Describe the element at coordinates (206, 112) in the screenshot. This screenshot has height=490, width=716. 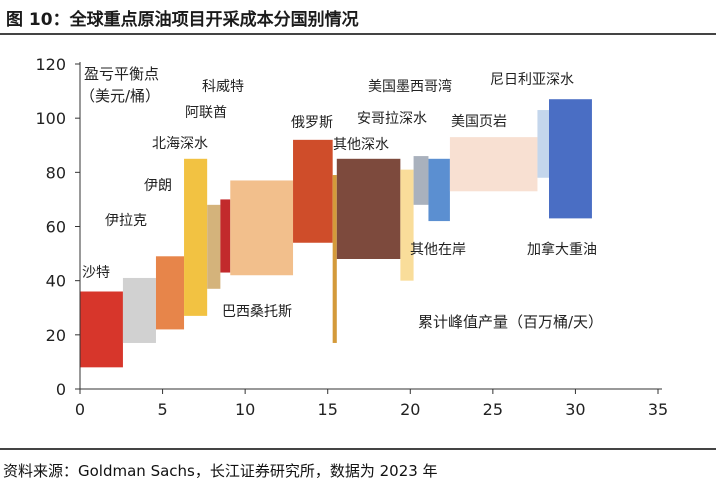
I see `label-uae: 阿联酋` at that location.